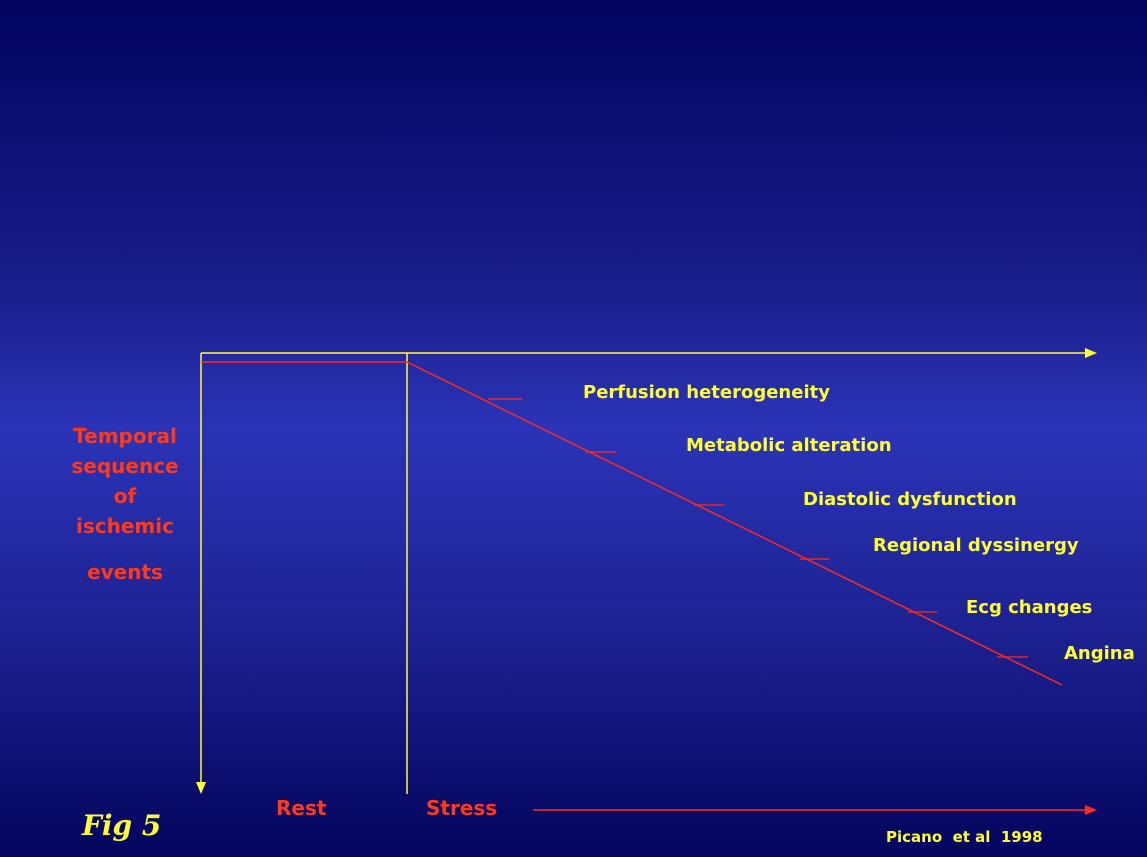  What do you see at coordinates (125, 526) in the screenshot?
I see `title-line: ischemic` at bounding box center [125, 526].